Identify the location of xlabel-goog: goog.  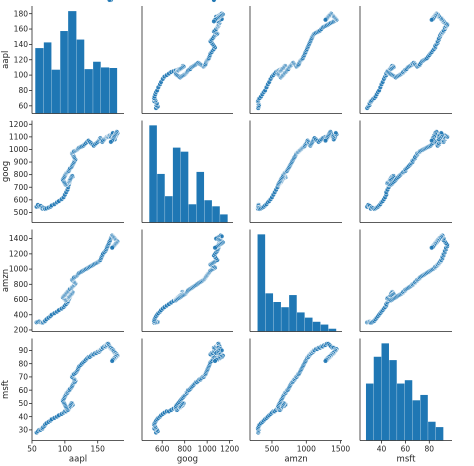
(187, 460).